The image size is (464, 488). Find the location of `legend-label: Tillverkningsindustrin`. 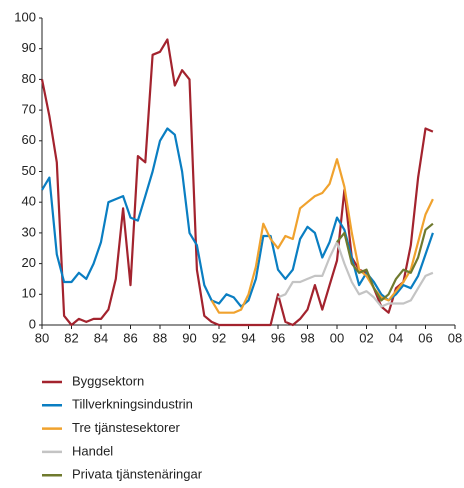

legend-label: Tillverkningsindustrin is located at coordinates (132, 404).